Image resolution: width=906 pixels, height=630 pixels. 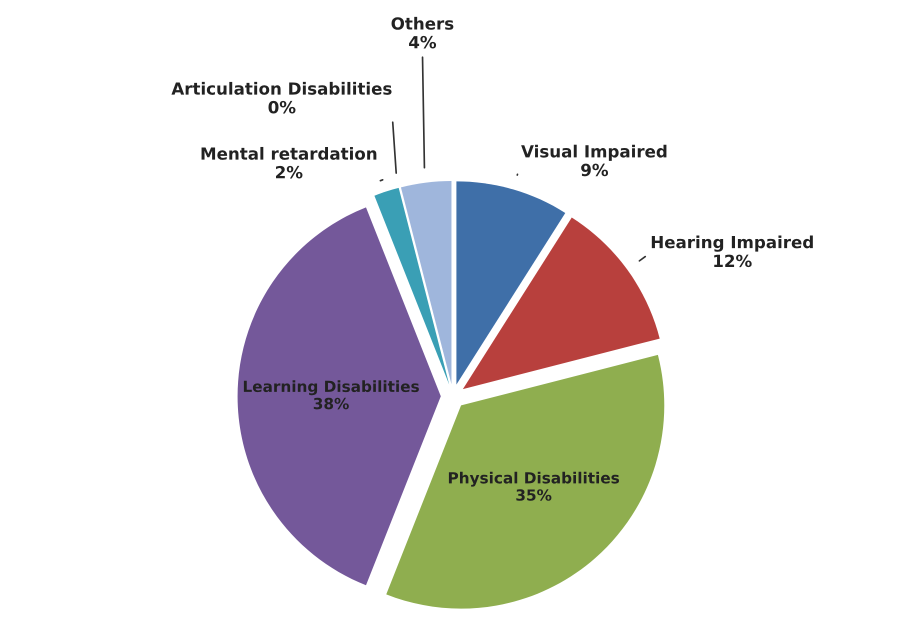 I want to click on slice-label: Mental retardation, so click(x=289, y=153).